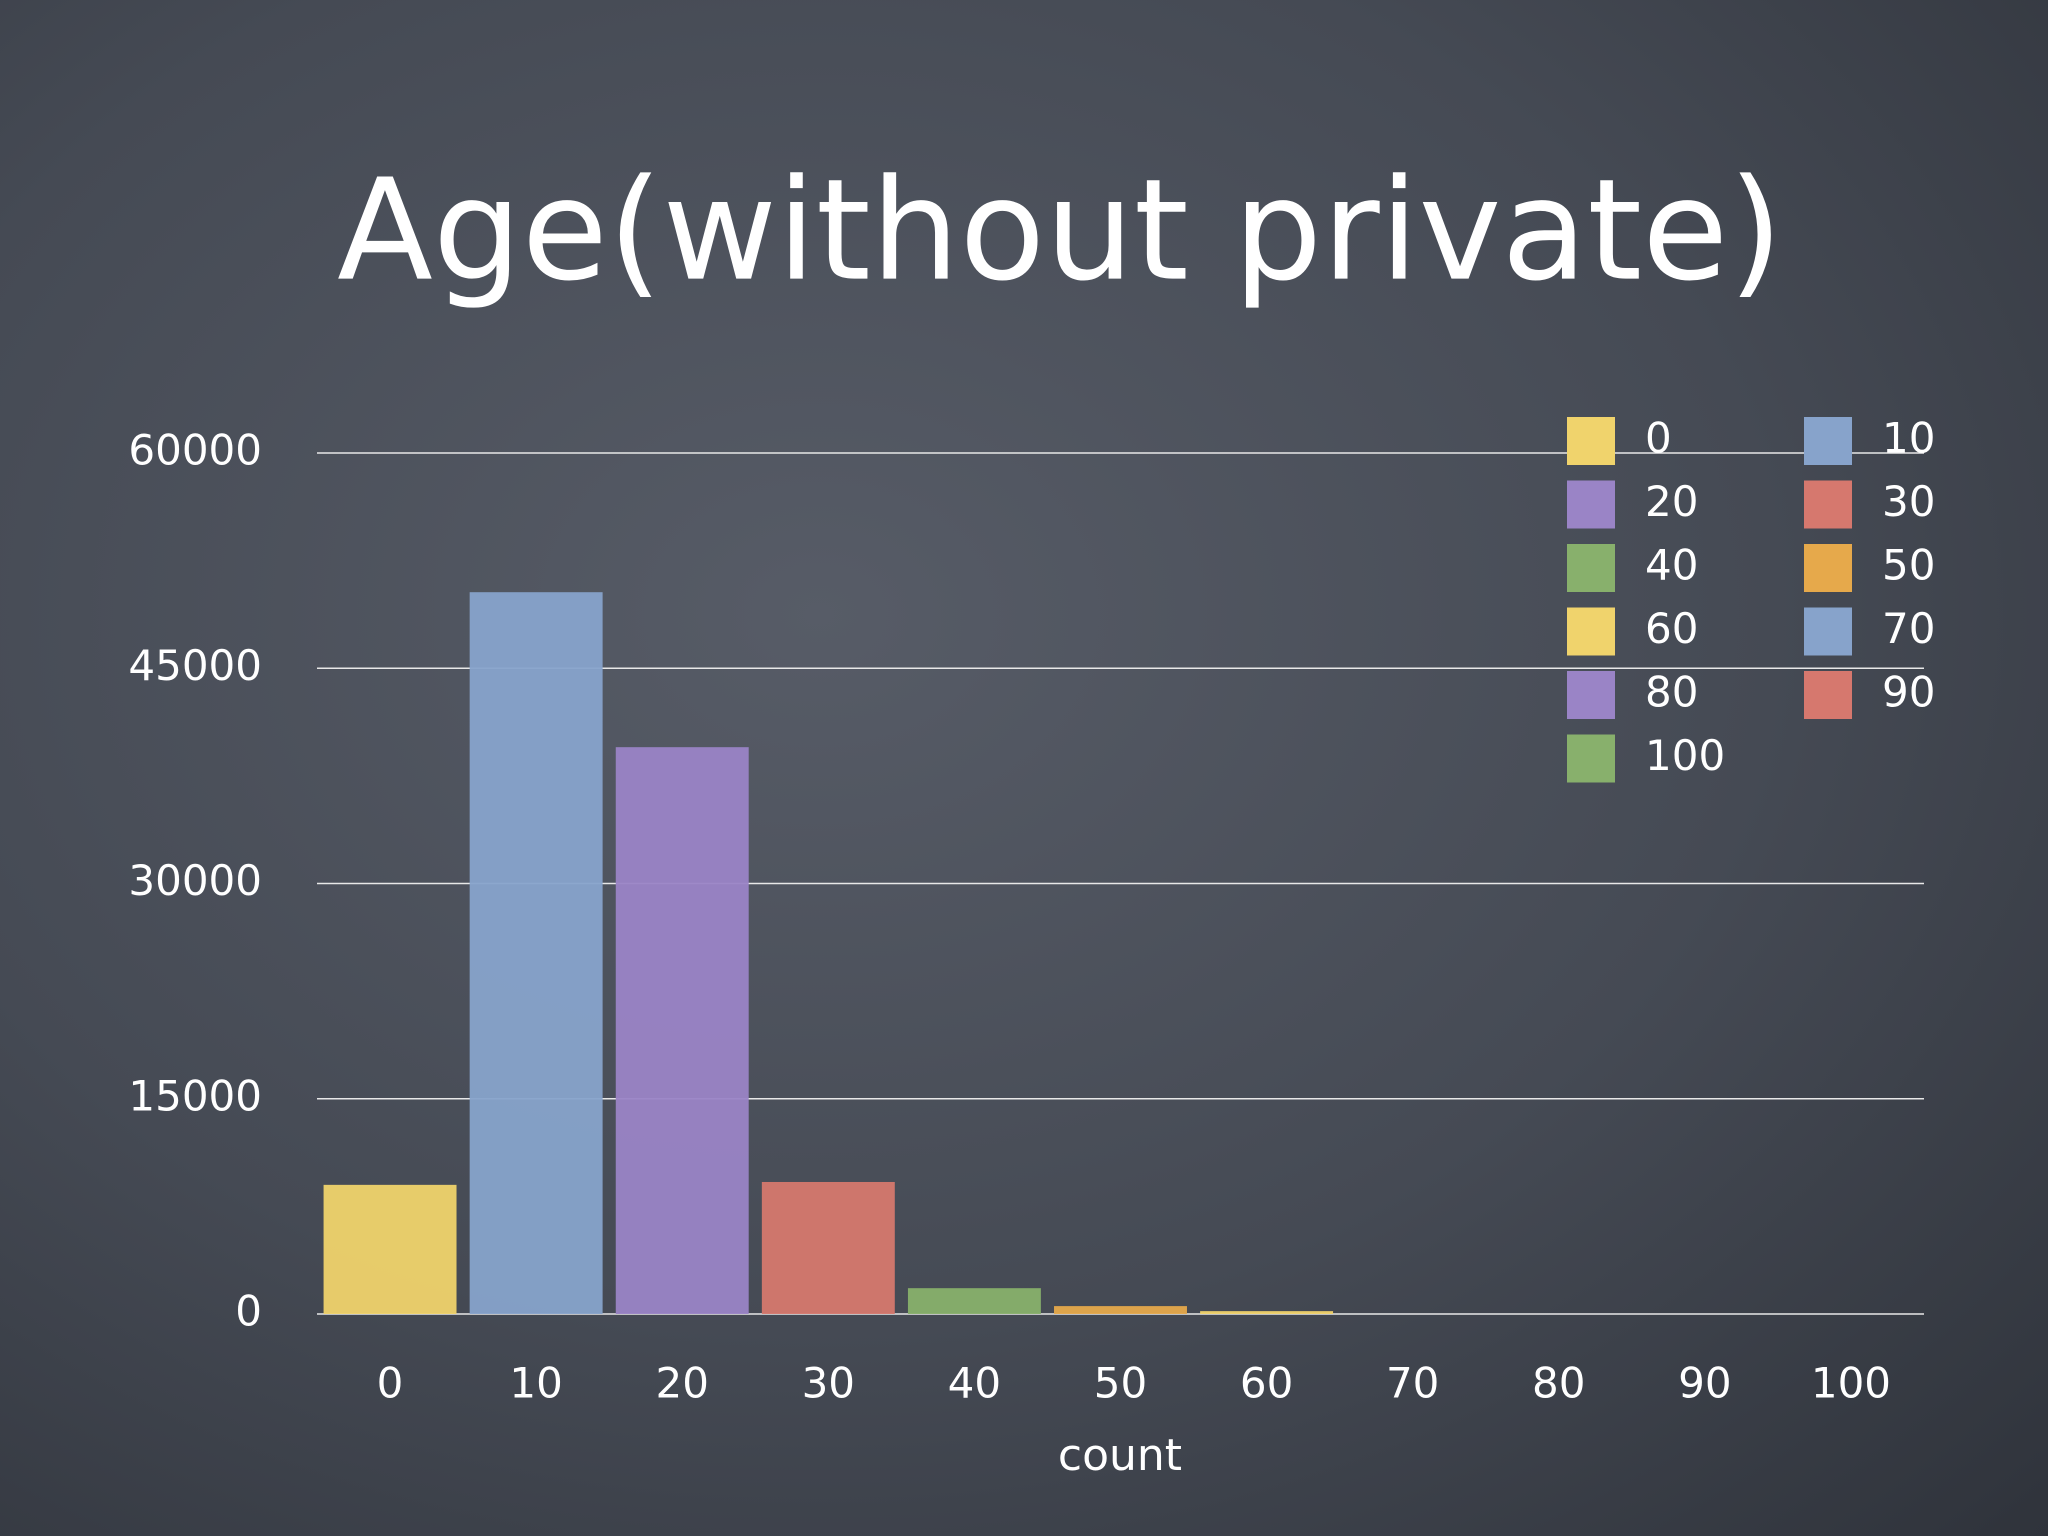 The image size is (2048, 1536). I want to click on legend-label: 80, so click(1671, 692).